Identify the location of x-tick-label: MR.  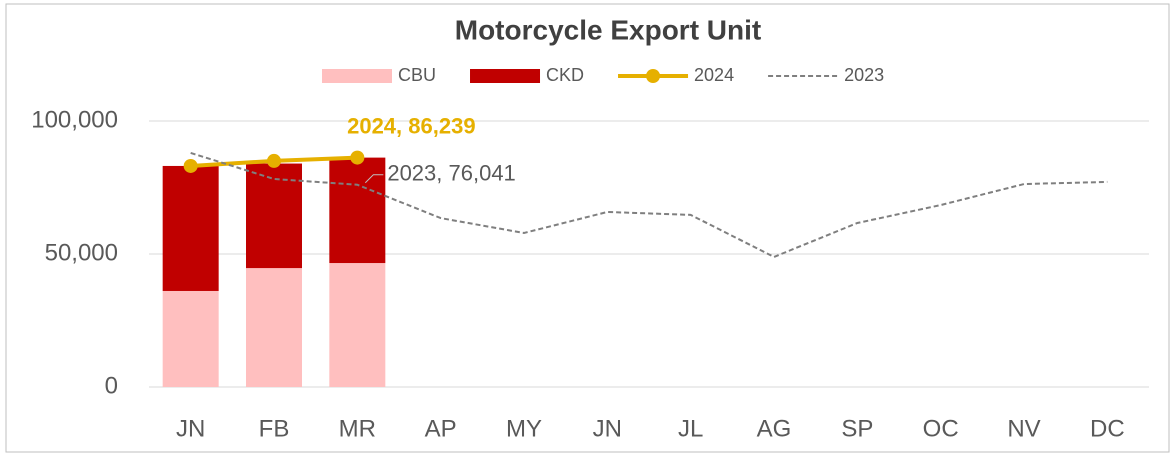
(357, 428).